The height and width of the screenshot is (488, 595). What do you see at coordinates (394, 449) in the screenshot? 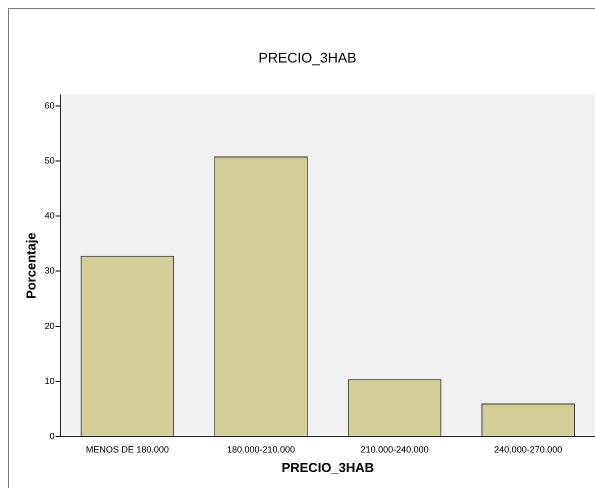
I see `x-tick-label: 210.000-240.000` at bounding box center [394, 449].